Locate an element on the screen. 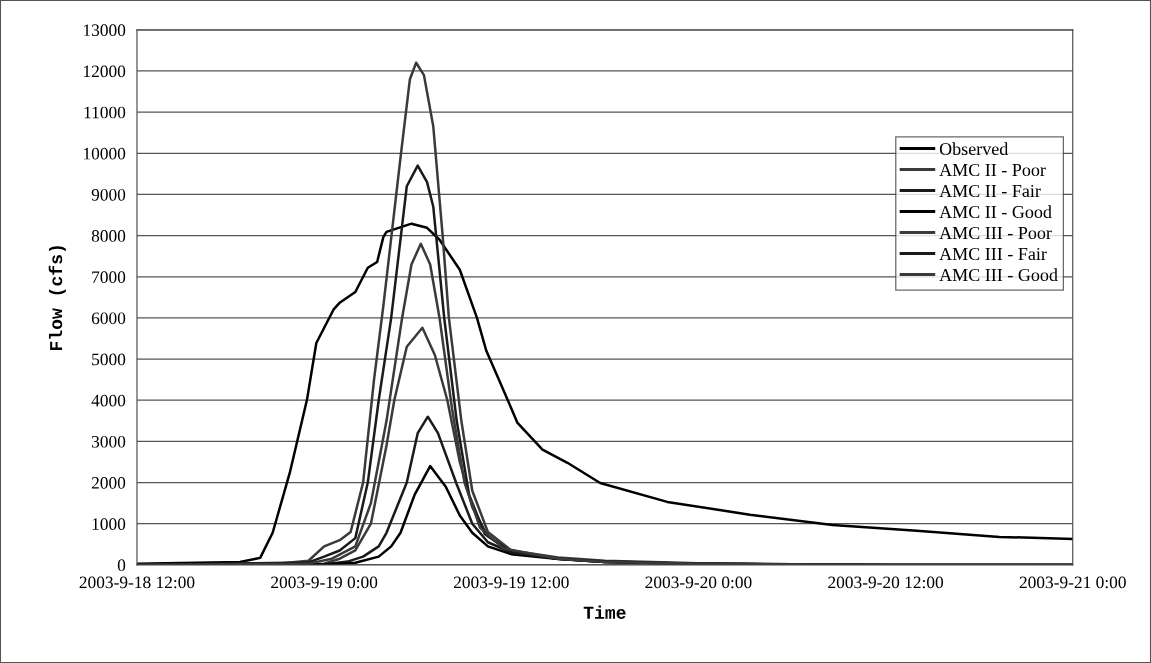  legend-label: AMC III - Fair is located at coordinates (993, 254).